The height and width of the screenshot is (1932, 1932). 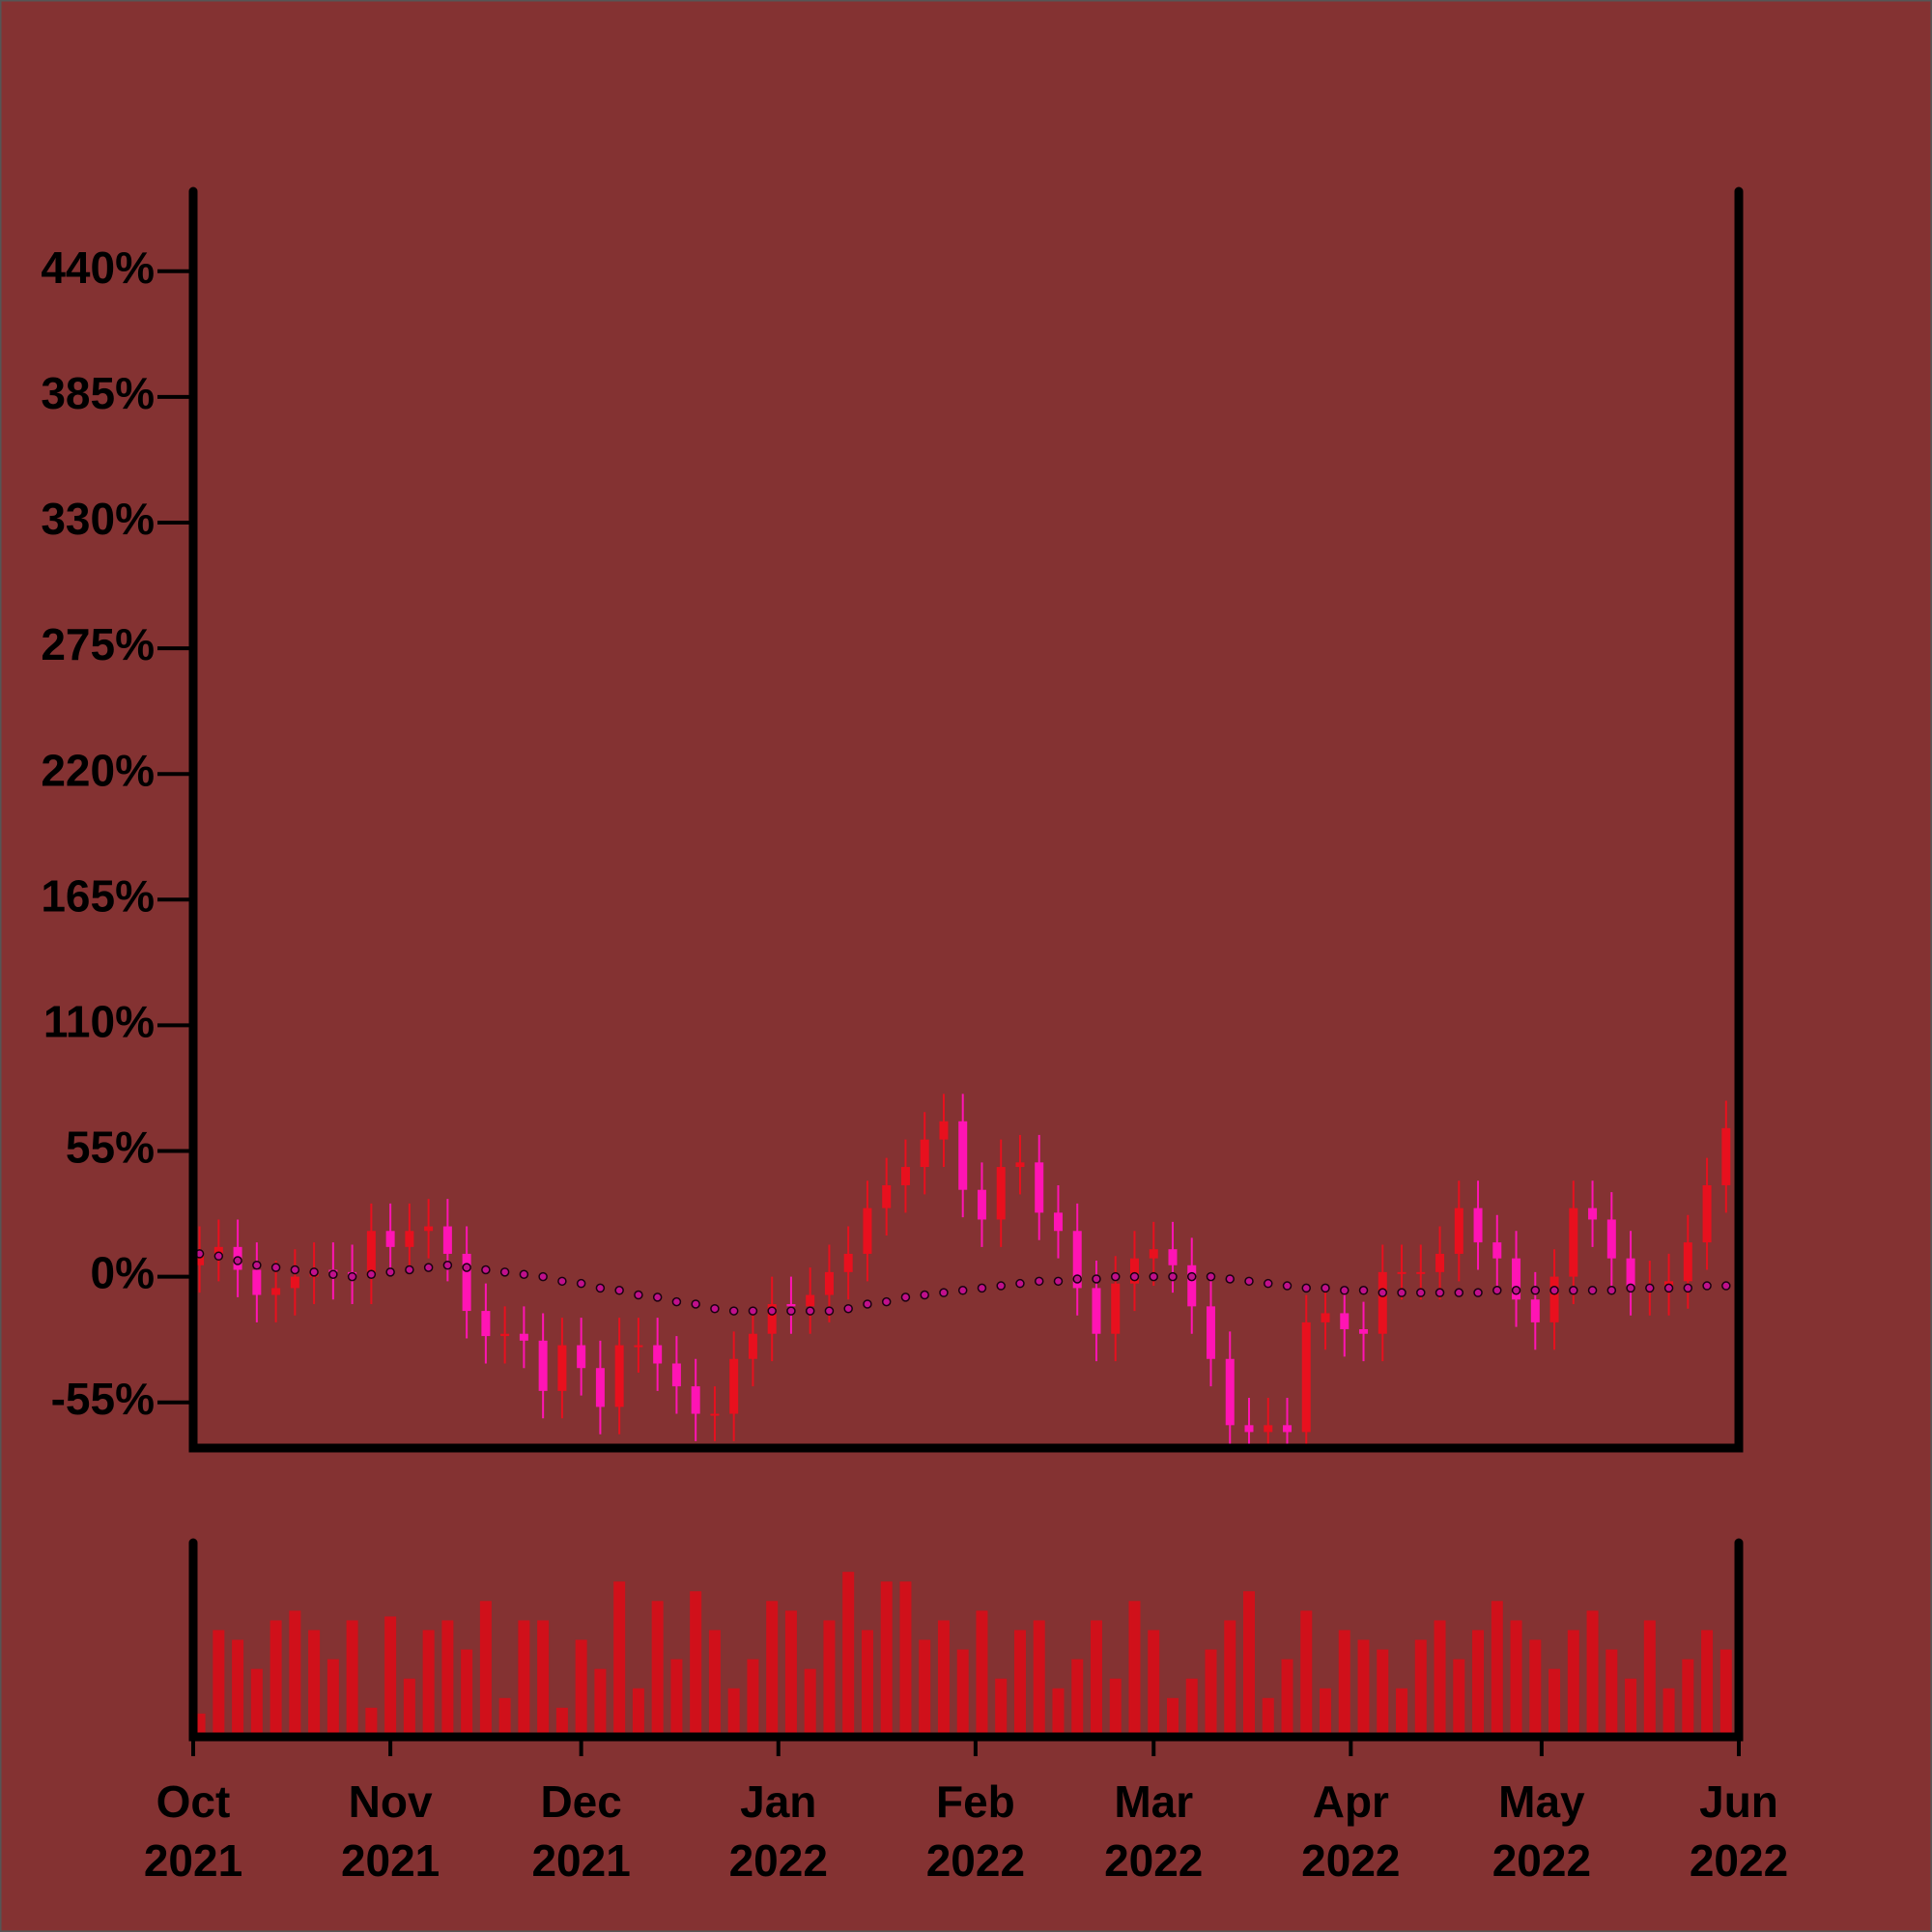 I want to click on x-tick-label: Apr 2022, so click(x=1351, y=1831).